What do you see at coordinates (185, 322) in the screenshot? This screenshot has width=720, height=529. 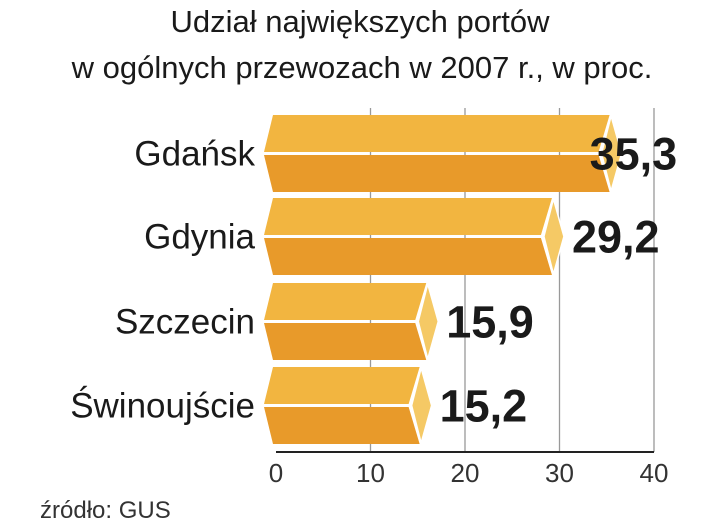 I see `category-label: Szczecin` at bounding box center [185, 322].